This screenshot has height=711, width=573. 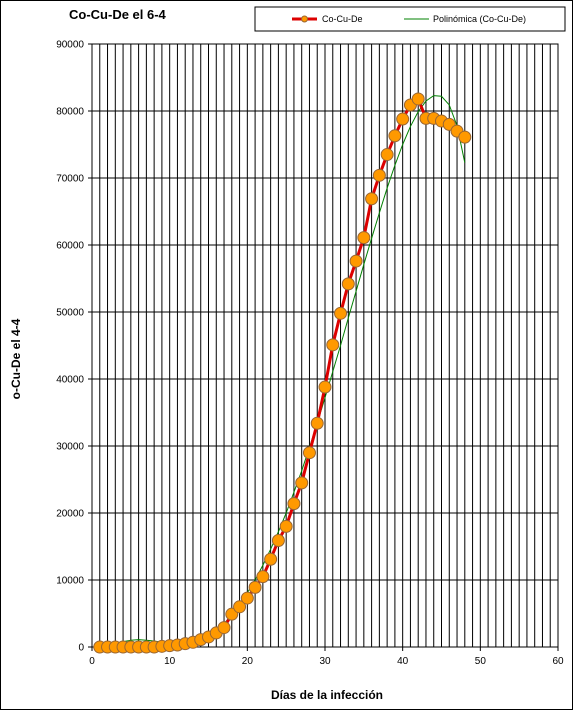 I want to click on y-tick-label: 90000, so click(x=70, y=45).